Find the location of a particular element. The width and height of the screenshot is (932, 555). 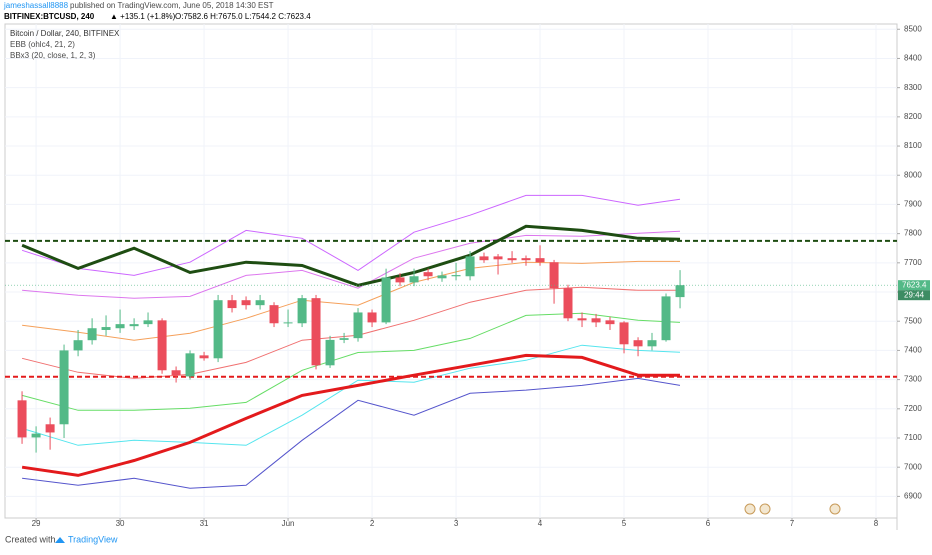

y-tick-label: 7400 is located at coordinates (913, 350).